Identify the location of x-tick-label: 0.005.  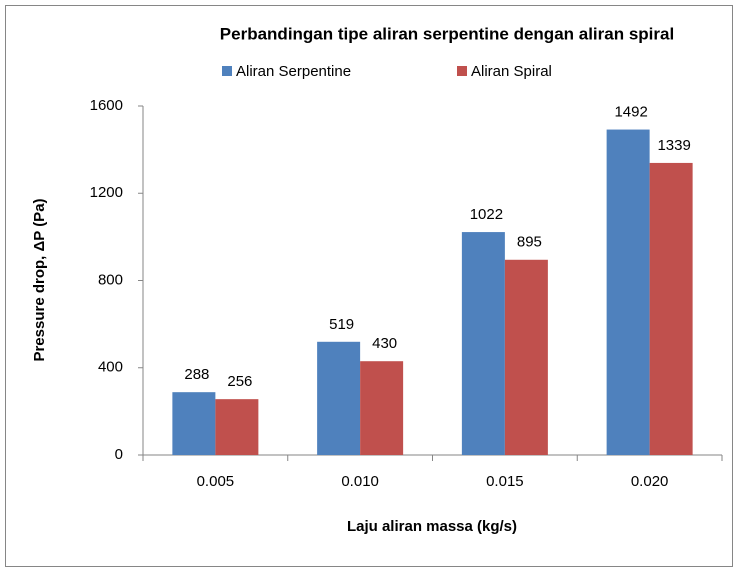
(216, 481).